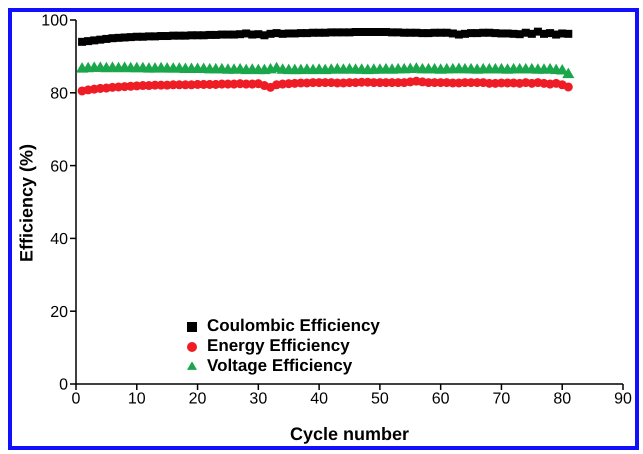 The image size is (643, 454). Describe the element at coordinates (197, 399) in the screenshot. I see `x-tick-label: 20` at that location.